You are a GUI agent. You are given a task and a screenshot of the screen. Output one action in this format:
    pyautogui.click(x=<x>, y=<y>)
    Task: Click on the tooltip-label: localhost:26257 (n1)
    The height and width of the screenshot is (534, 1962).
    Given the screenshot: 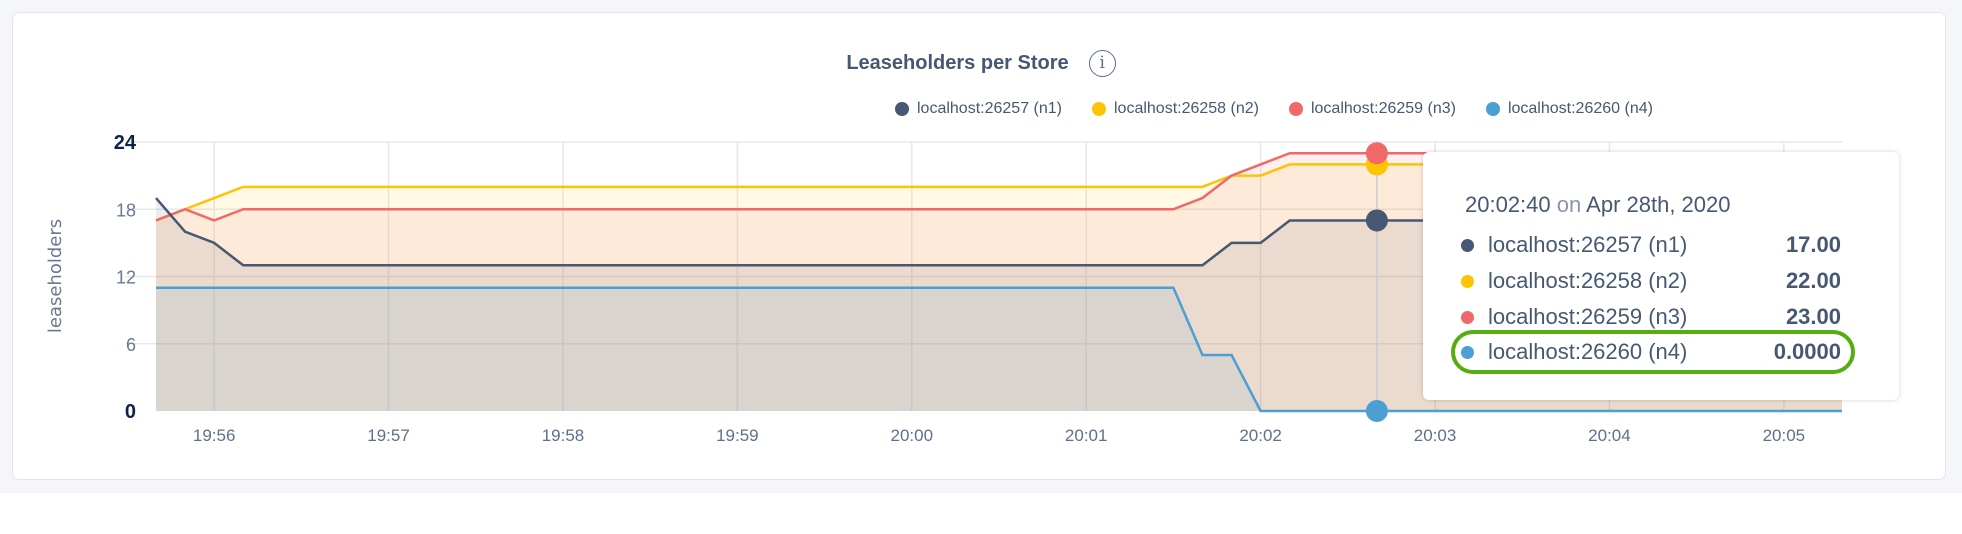 What is the action you would take?
    pyautogui.click(x=1588, y=244)
    